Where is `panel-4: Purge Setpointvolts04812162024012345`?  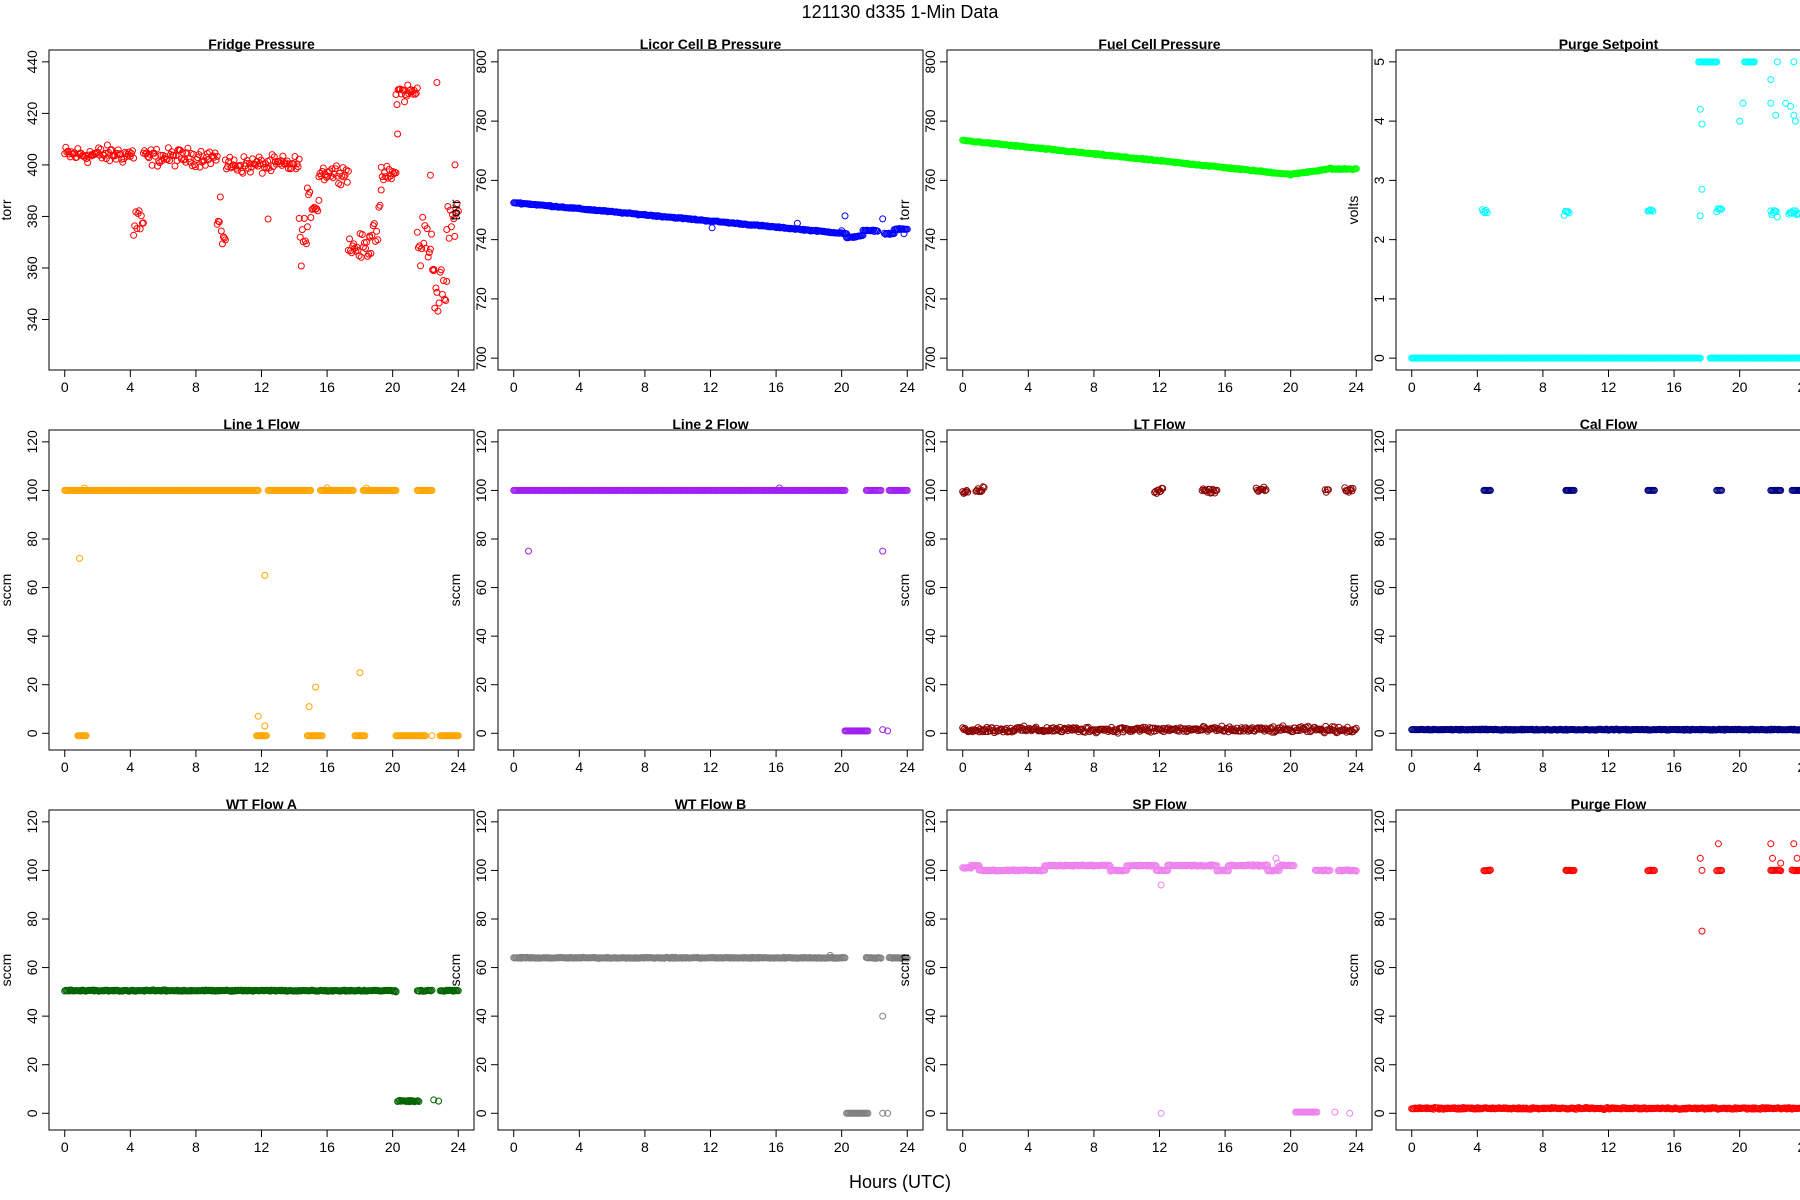 panel-4: Purge Setpointvolts04812162024012345 is located at coordinates (1572, 215).